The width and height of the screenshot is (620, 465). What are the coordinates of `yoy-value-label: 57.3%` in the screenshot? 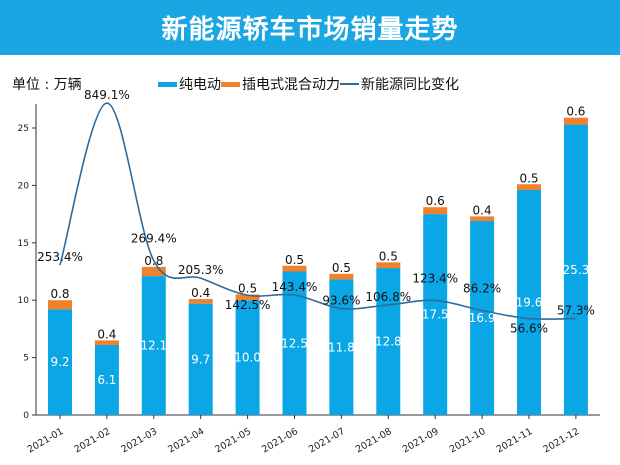 It's located at (576, 310).